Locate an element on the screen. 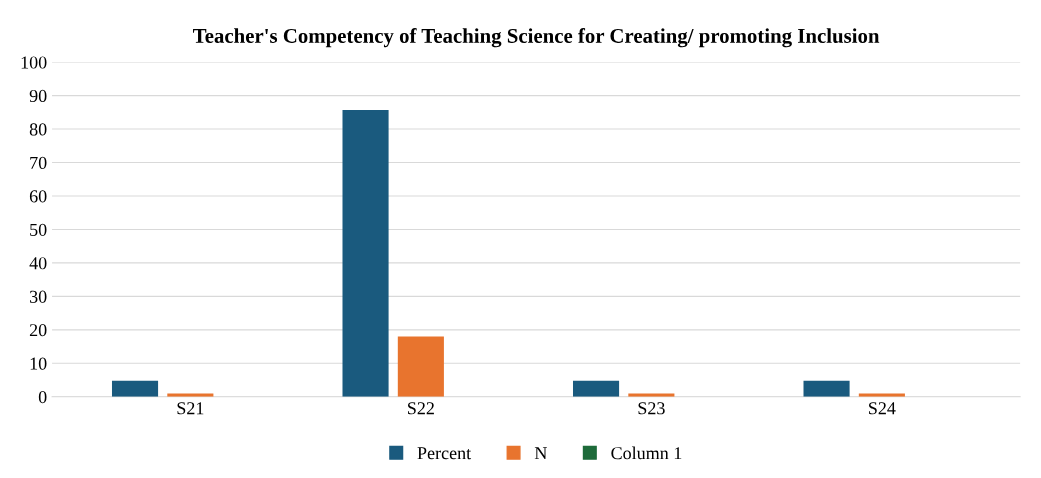 The width and height of the screenshot is (1041, 478). legend-label: Percent is located at coordinates (444, 453).